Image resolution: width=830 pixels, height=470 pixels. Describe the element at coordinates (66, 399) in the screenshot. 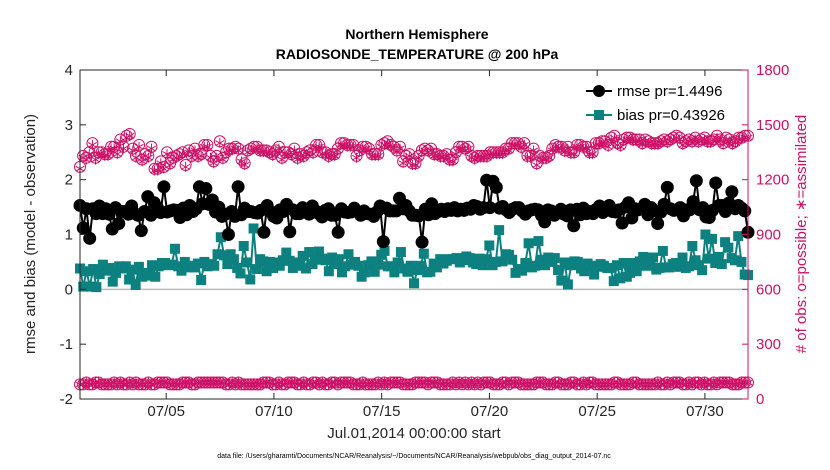

I see `y-tick-label-left: -2` at that location.